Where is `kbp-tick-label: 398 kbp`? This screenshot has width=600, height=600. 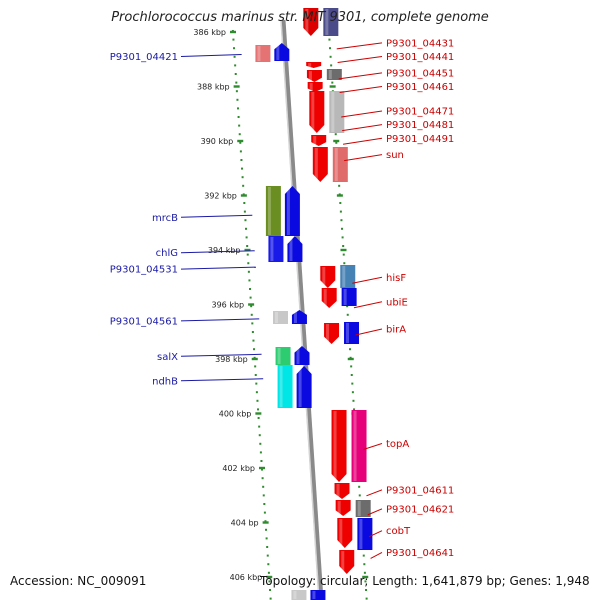
kbp-tick-label: 398 kbp is located at coordinates (231, 359).